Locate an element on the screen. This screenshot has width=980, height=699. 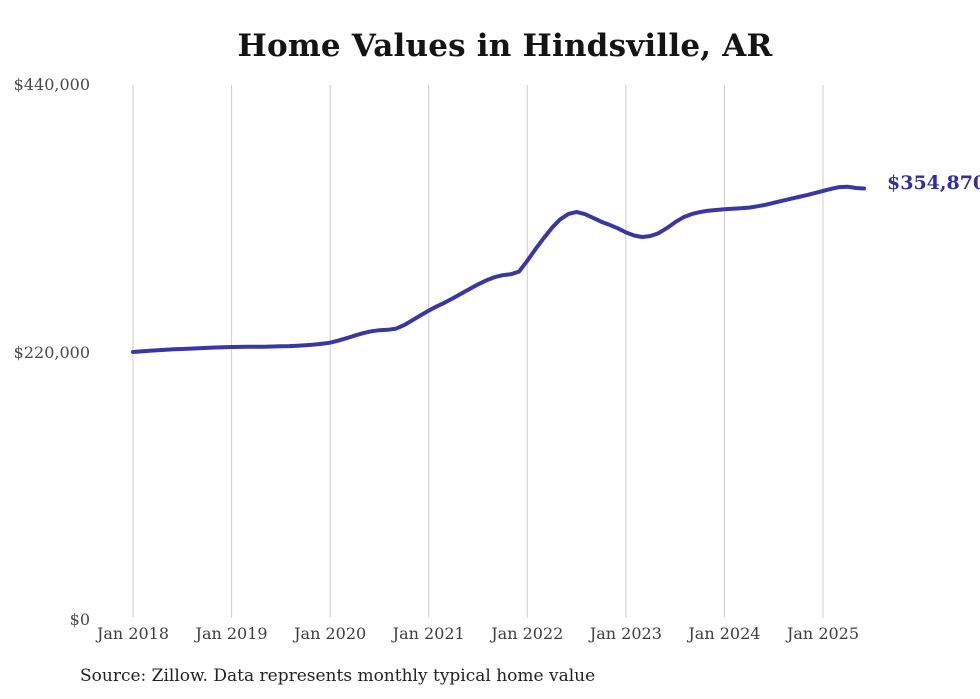
x-axis-label: Jan 2019 is located at coordinates (231, 633).